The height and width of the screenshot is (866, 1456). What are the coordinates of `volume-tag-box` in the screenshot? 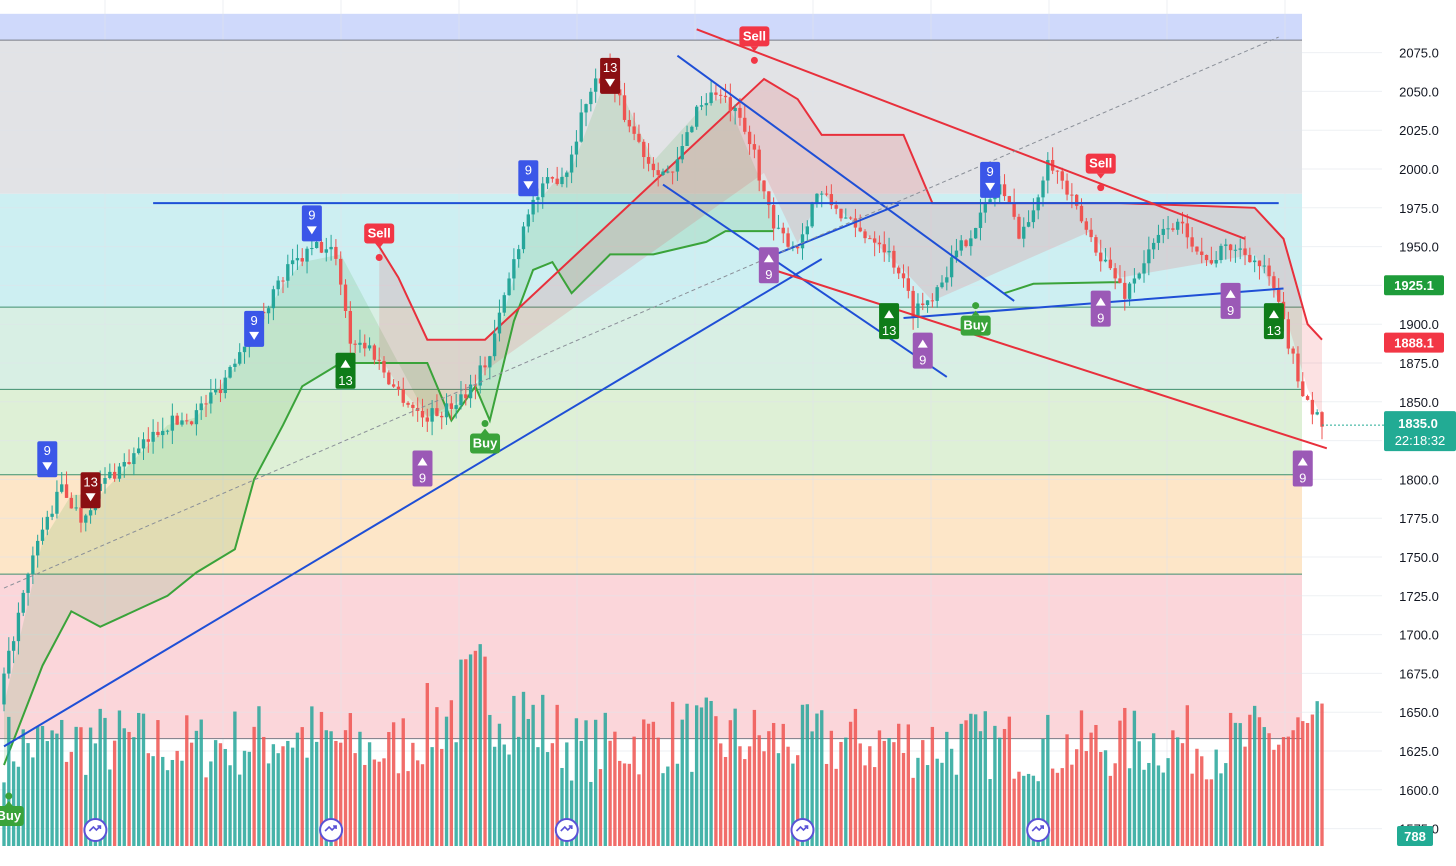 It's located at (1415, 836).